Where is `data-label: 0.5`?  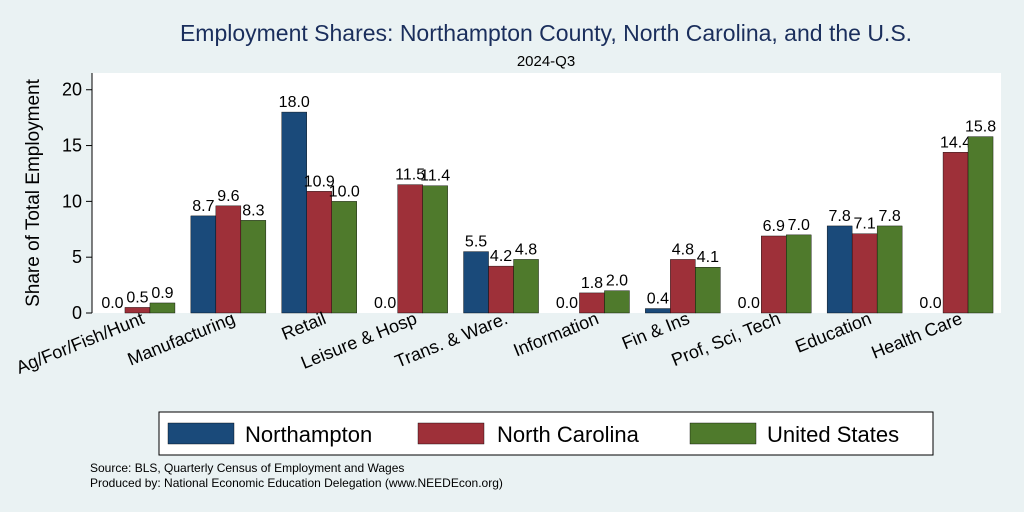 data-label: 0.5 is located at coordinates (137, 297).